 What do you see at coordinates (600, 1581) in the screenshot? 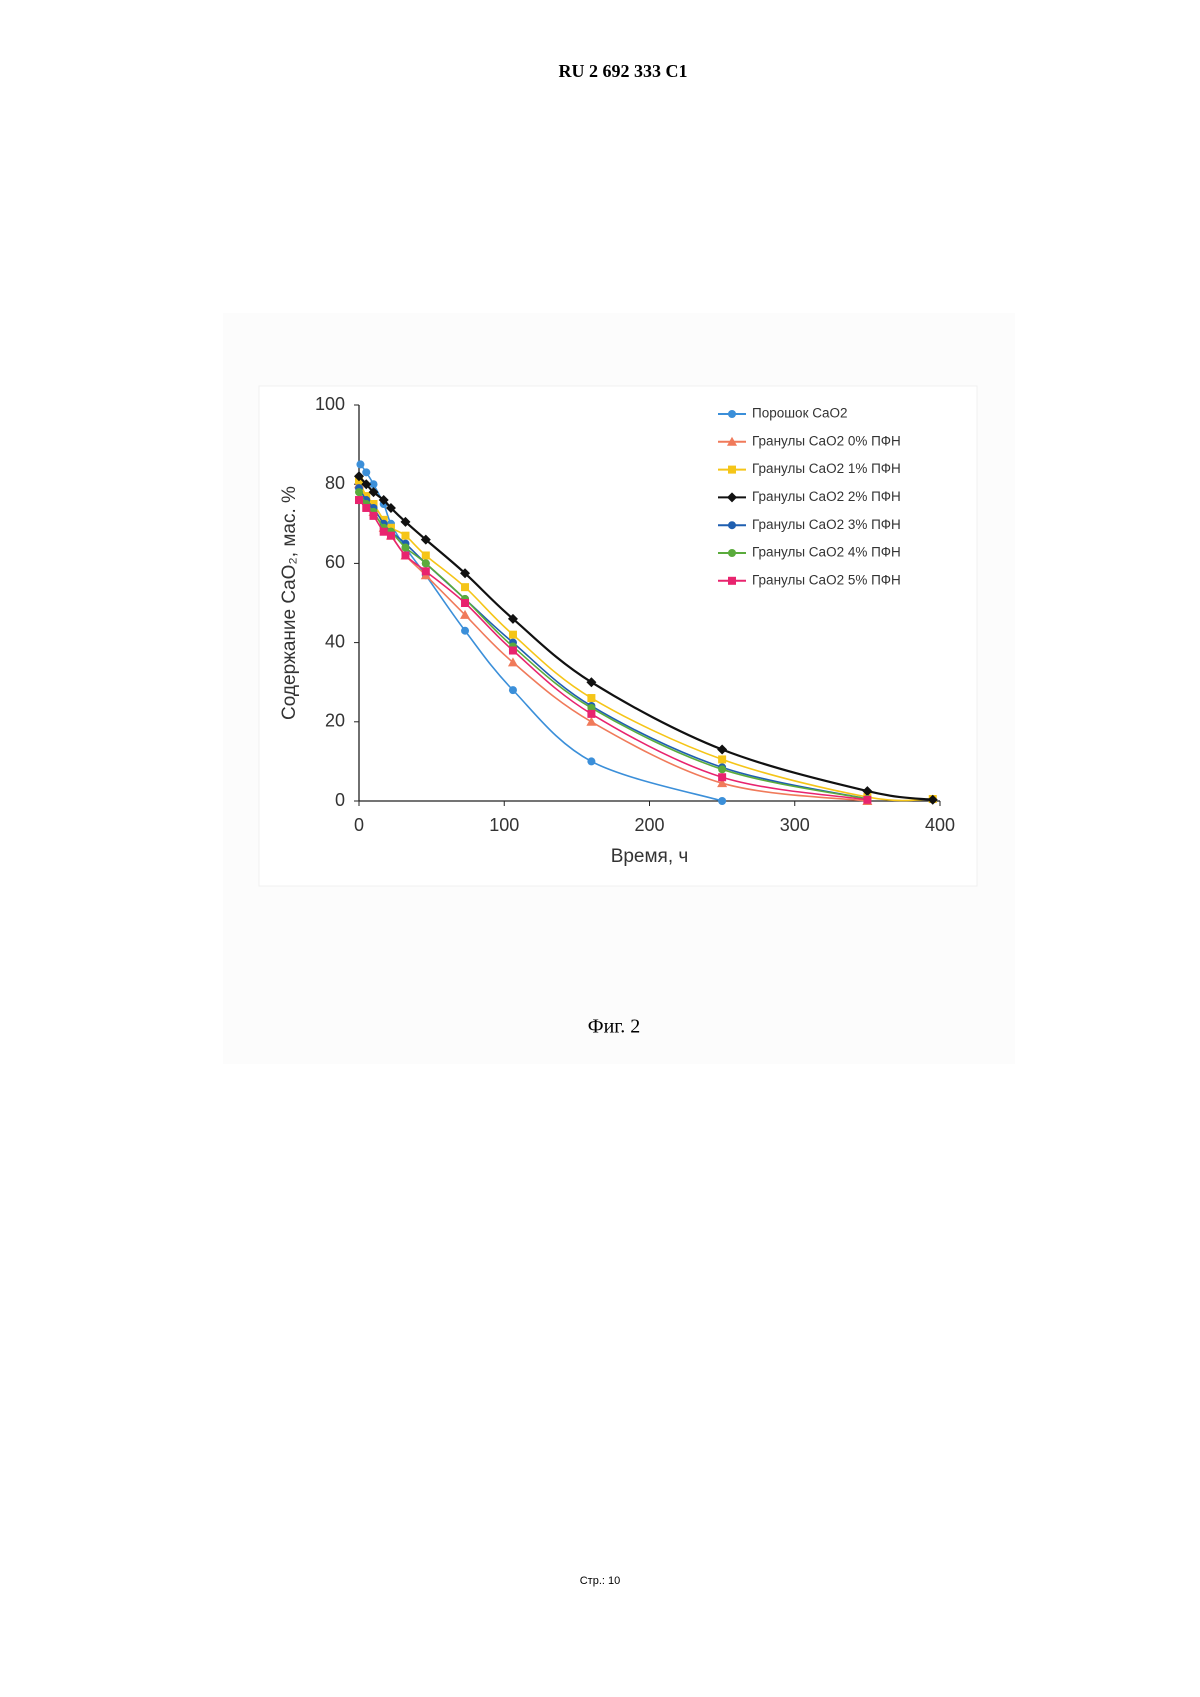
I see `page-footer: Стр.: 10` at bounding box center [600, 1581].